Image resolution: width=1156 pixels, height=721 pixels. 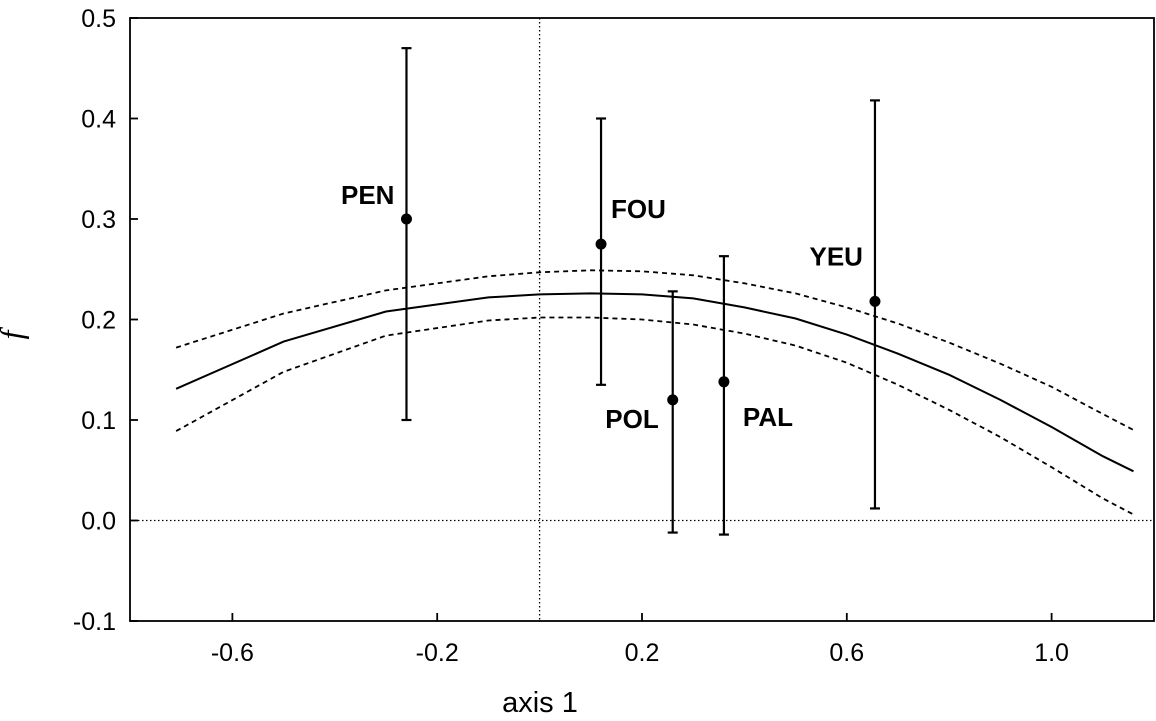 What do you see at coordinates (98, 220) in the screenshot?
I see `y-tick-label: 0.3` at bounding box center [98, 220].